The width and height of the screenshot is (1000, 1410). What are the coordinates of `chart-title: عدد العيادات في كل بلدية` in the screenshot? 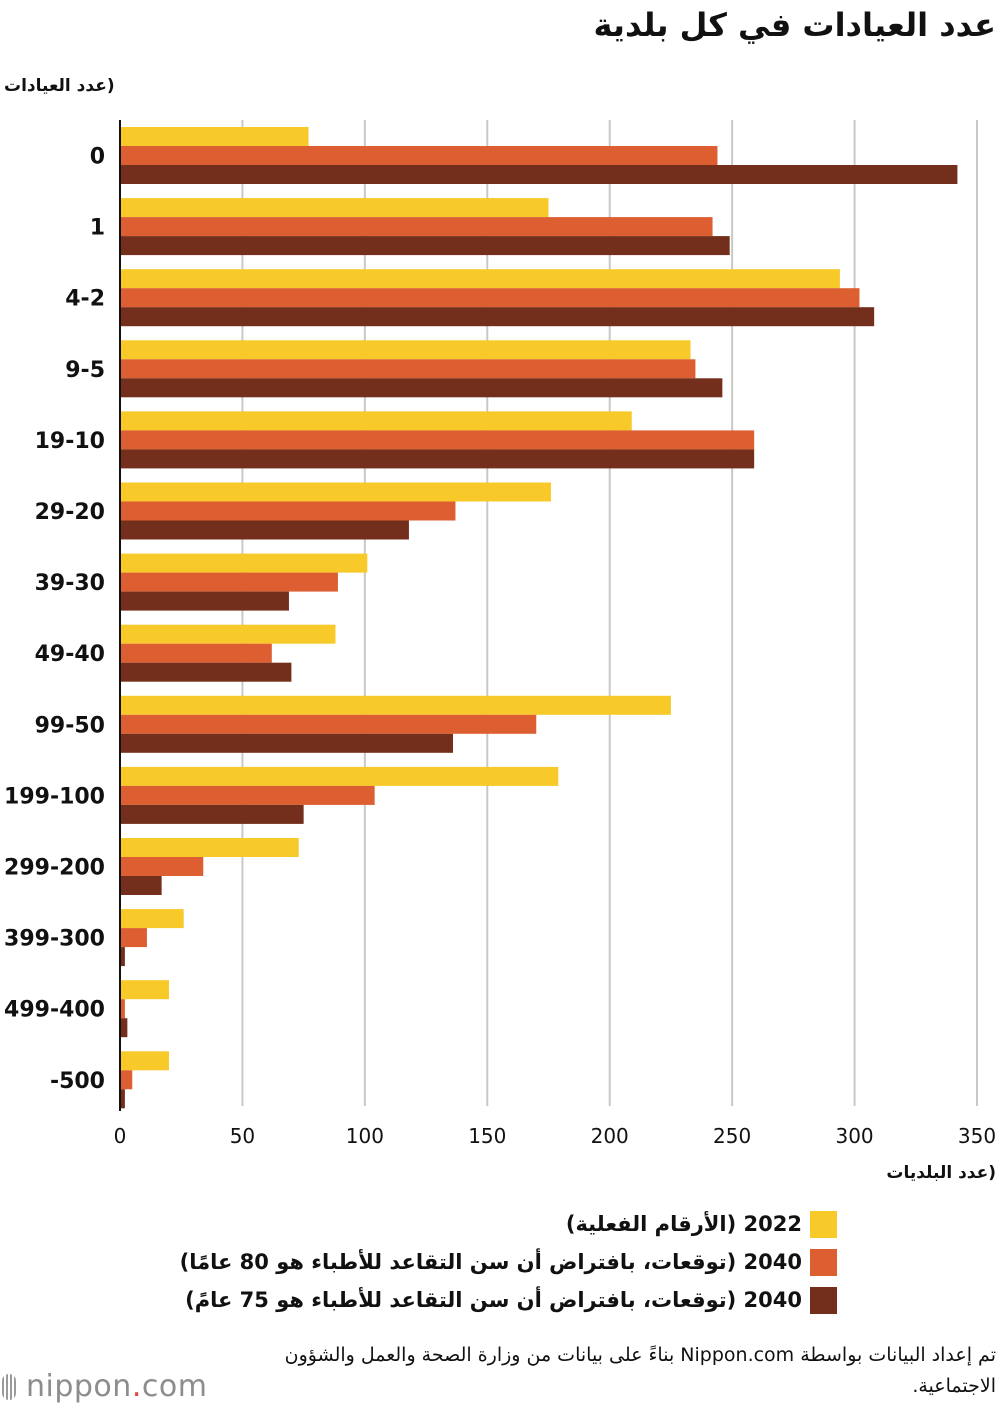 It's located at (794, 25).